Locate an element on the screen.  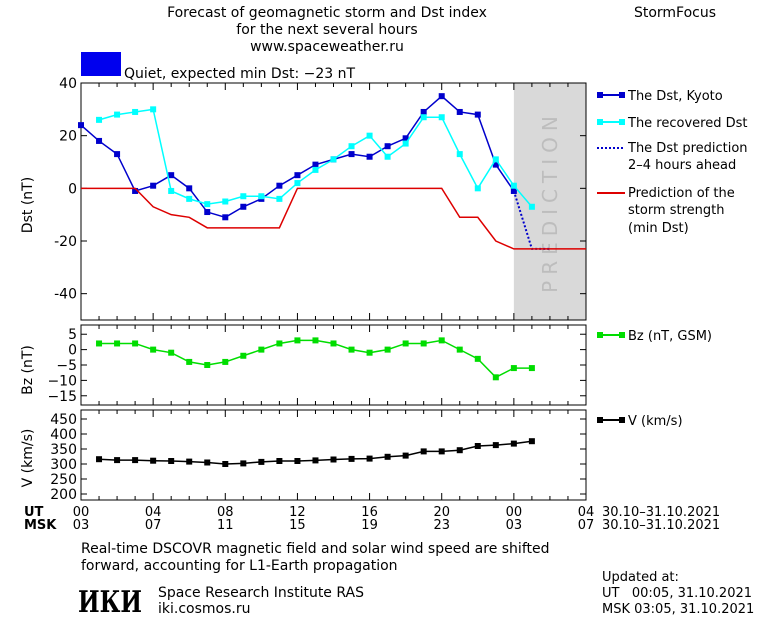
bz-panel: 50−5−10−15 is located at coordinates (317, 365).